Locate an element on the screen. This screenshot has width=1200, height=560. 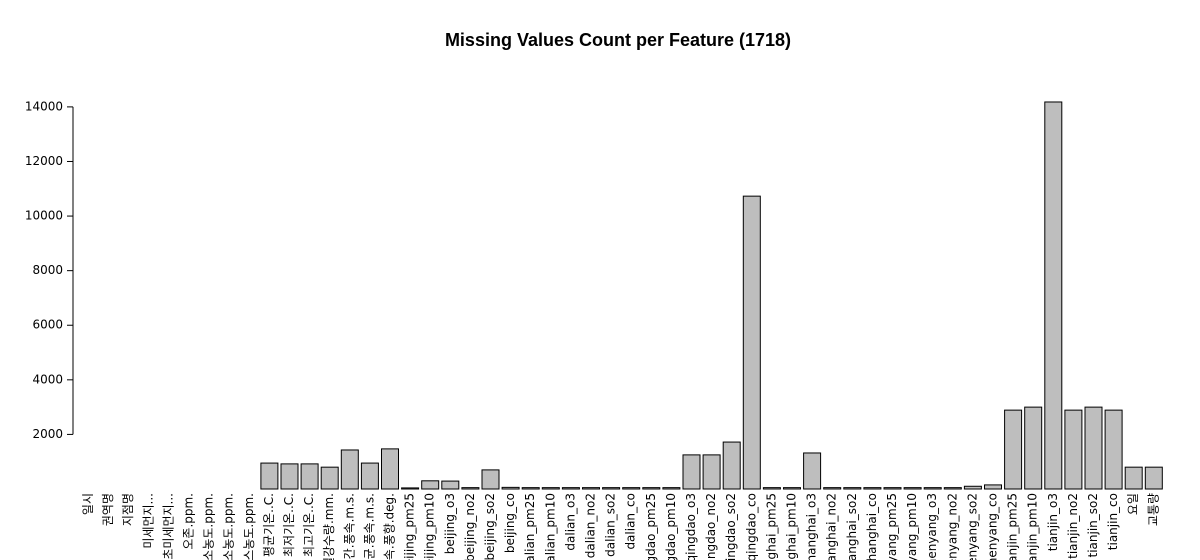
x-tick-label: shenyang_co is located at coordinates (993, 526).